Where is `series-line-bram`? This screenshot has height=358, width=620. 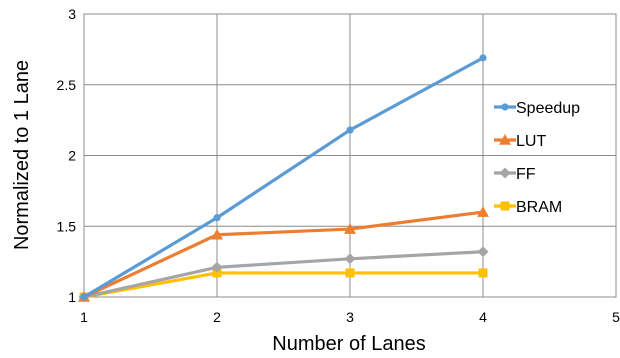 series-line-bram is located at coordinates (283, 285).